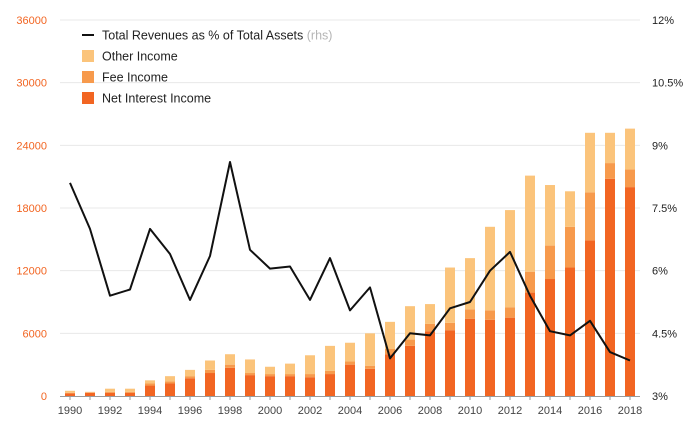 This screenshot has height=433, width=700. What do you see at coordinates (156, 99) in the screenshot?
I see `legend-label: Net Interest Income` at bounding box center [156, 99].